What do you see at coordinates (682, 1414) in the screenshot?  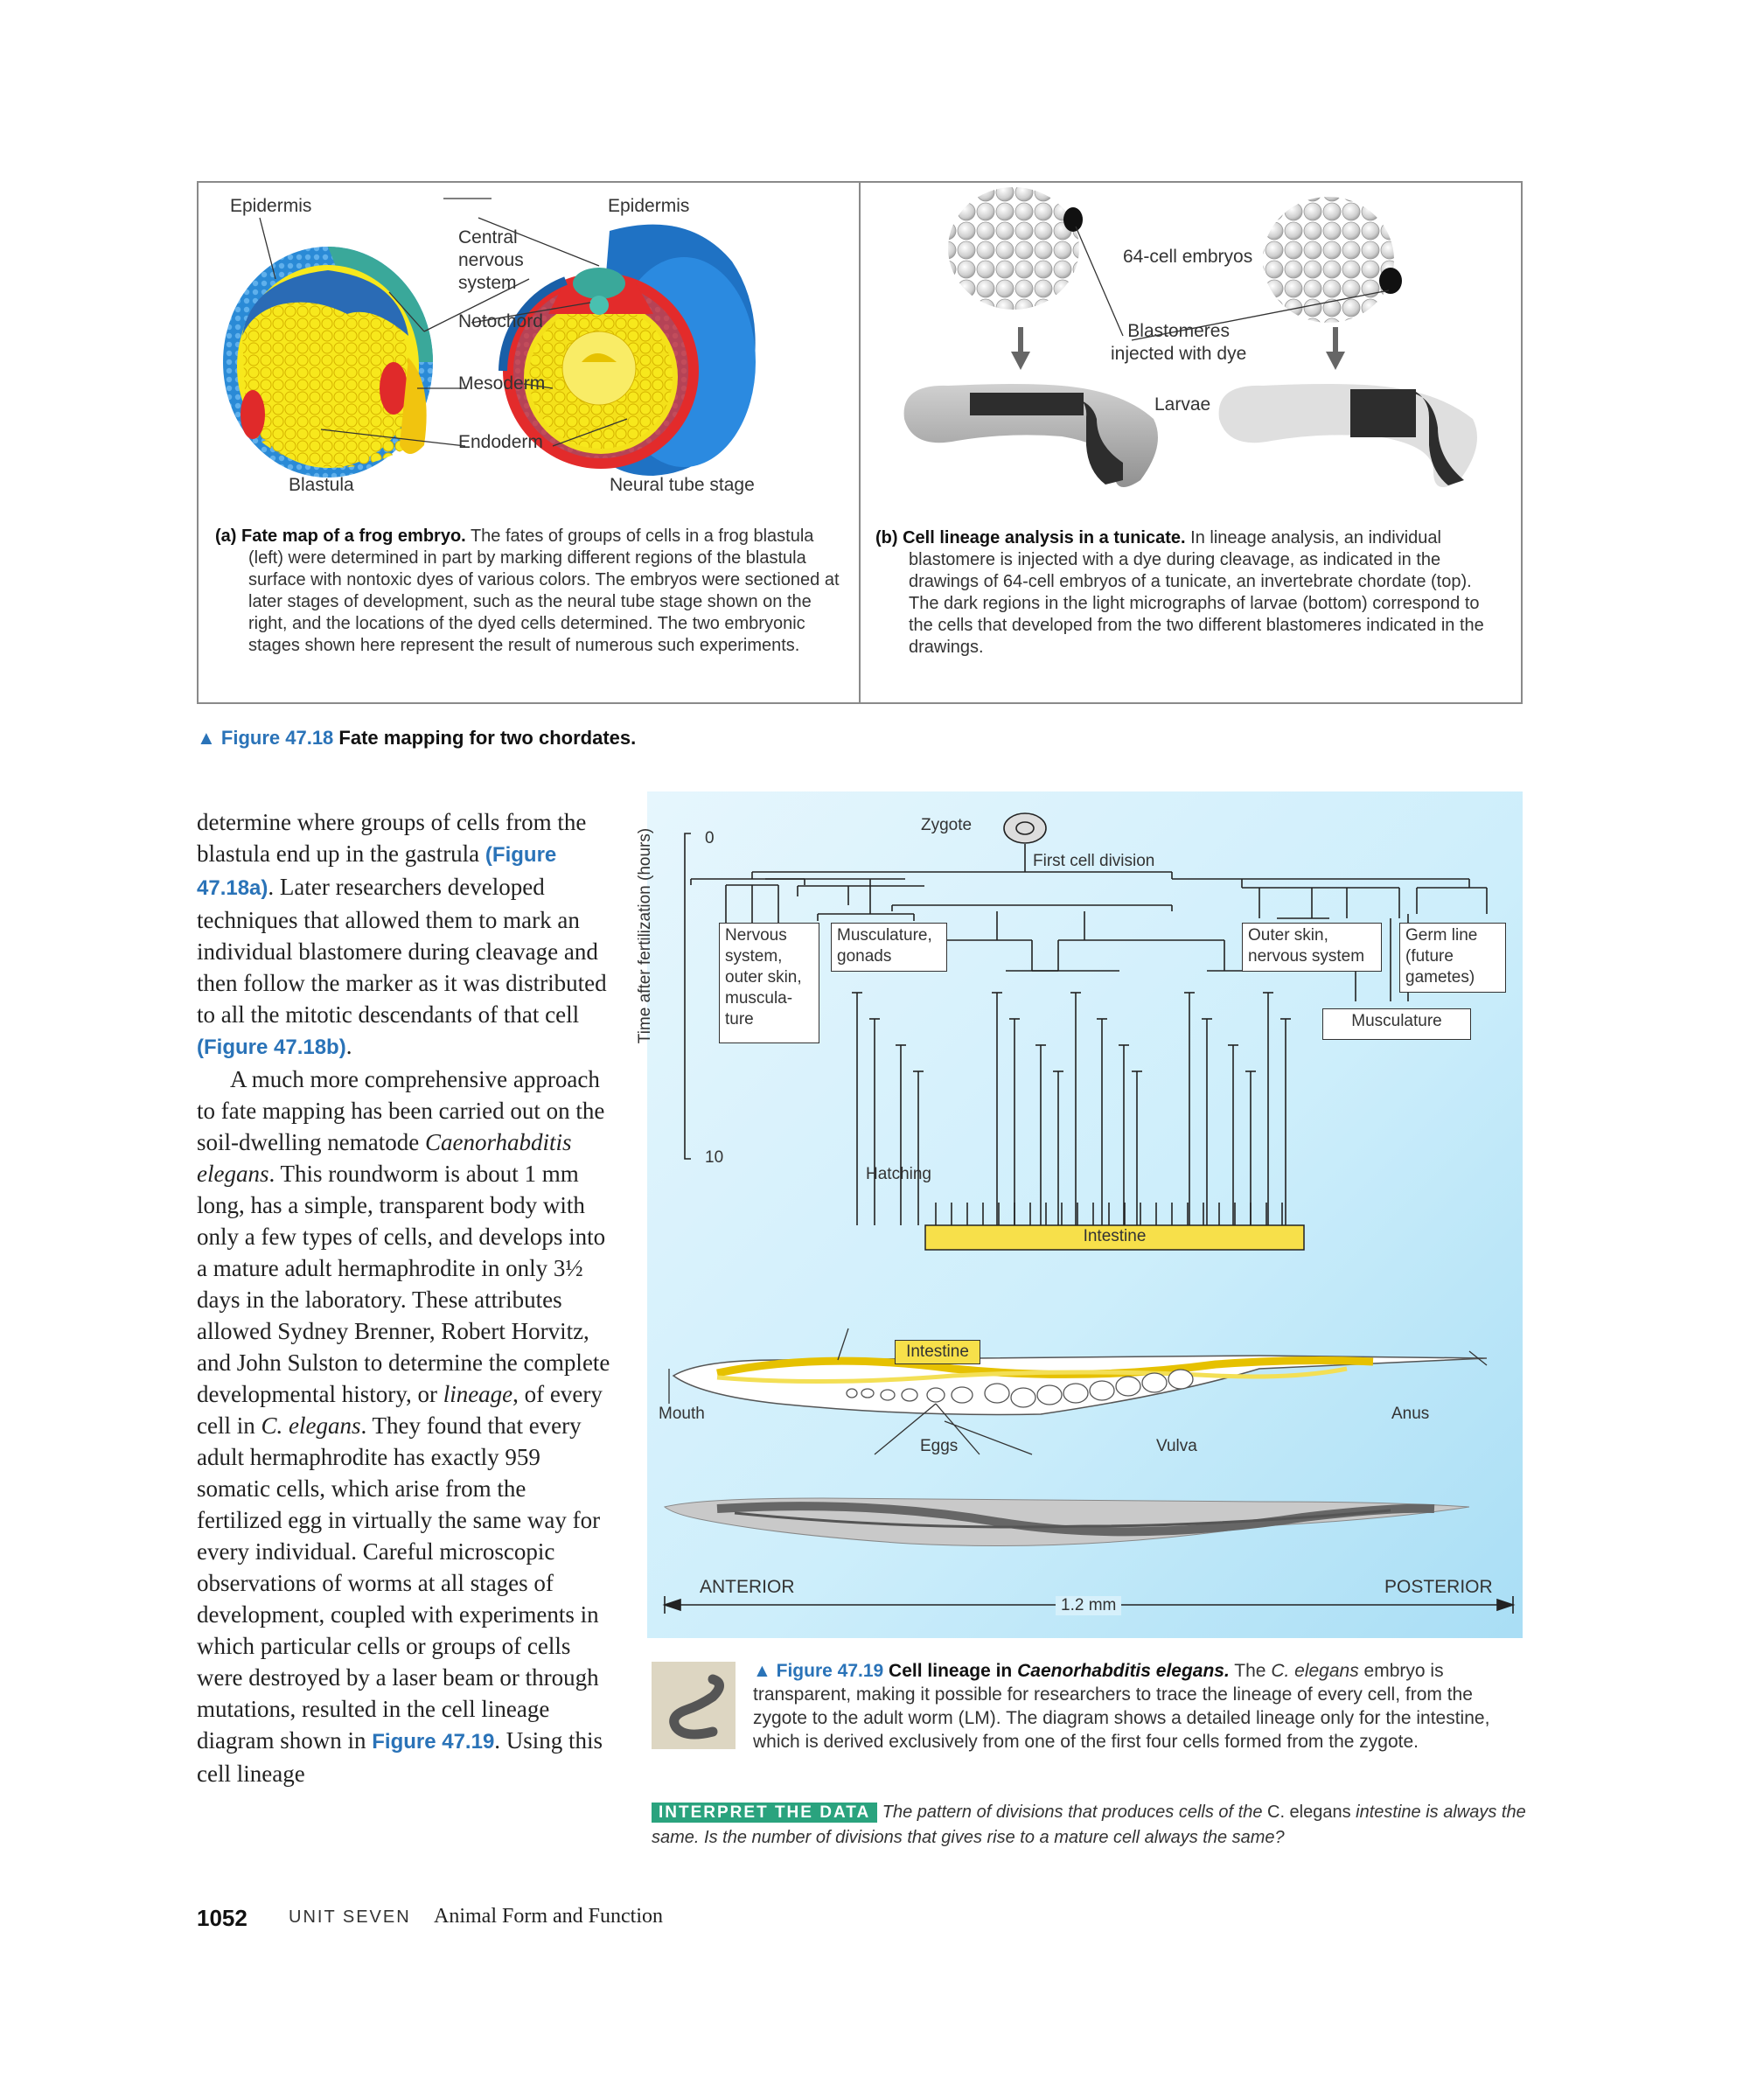 I see `label-mouth: Mouth` at bounding box center [682, 1414].